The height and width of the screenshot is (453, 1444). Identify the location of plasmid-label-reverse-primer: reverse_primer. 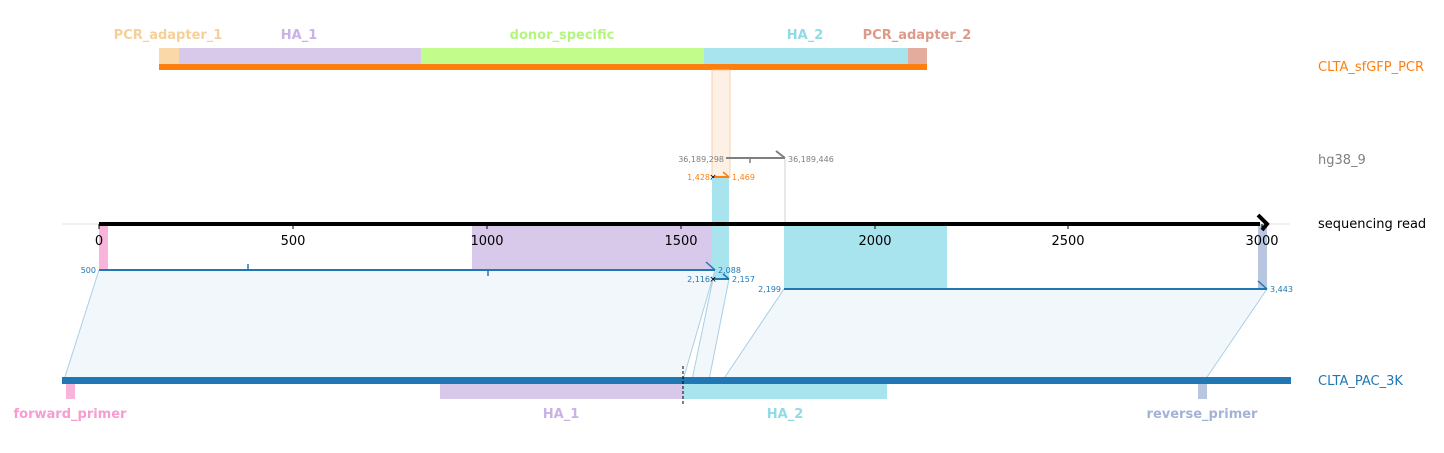
(1203, 414).